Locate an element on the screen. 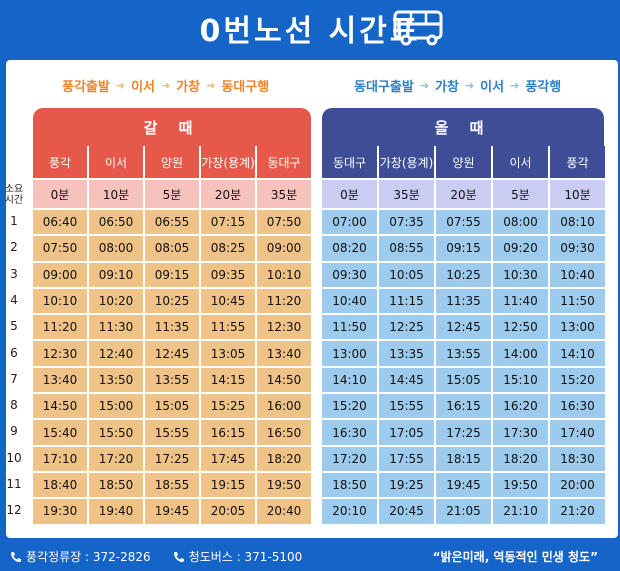 This screenshot has width=620, height=571. row-number: 1 is located at coordinates (14, 221).